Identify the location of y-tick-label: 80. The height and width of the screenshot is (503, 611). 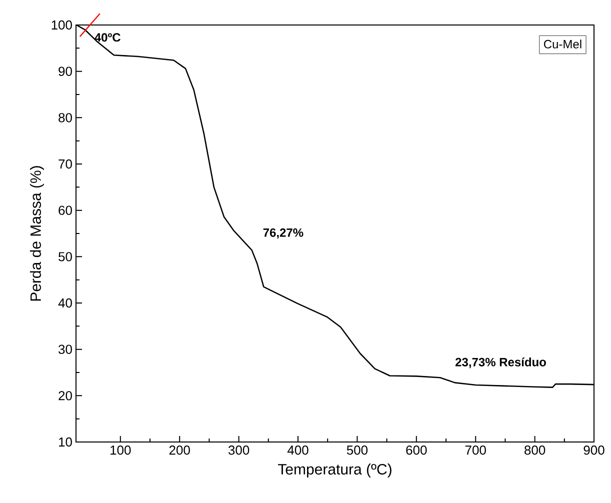
(65, 117).